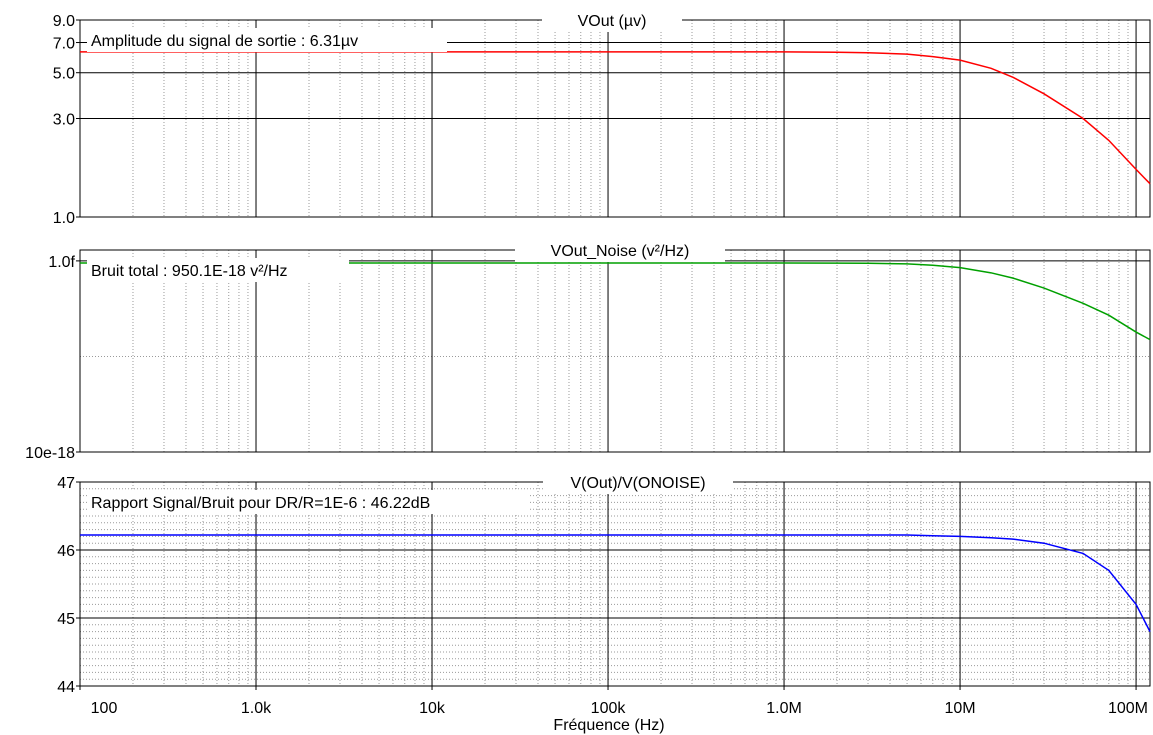  Describe the element at coordinates (66, 483) in the screenshot. I see `y-tick-label: 47` at that location.